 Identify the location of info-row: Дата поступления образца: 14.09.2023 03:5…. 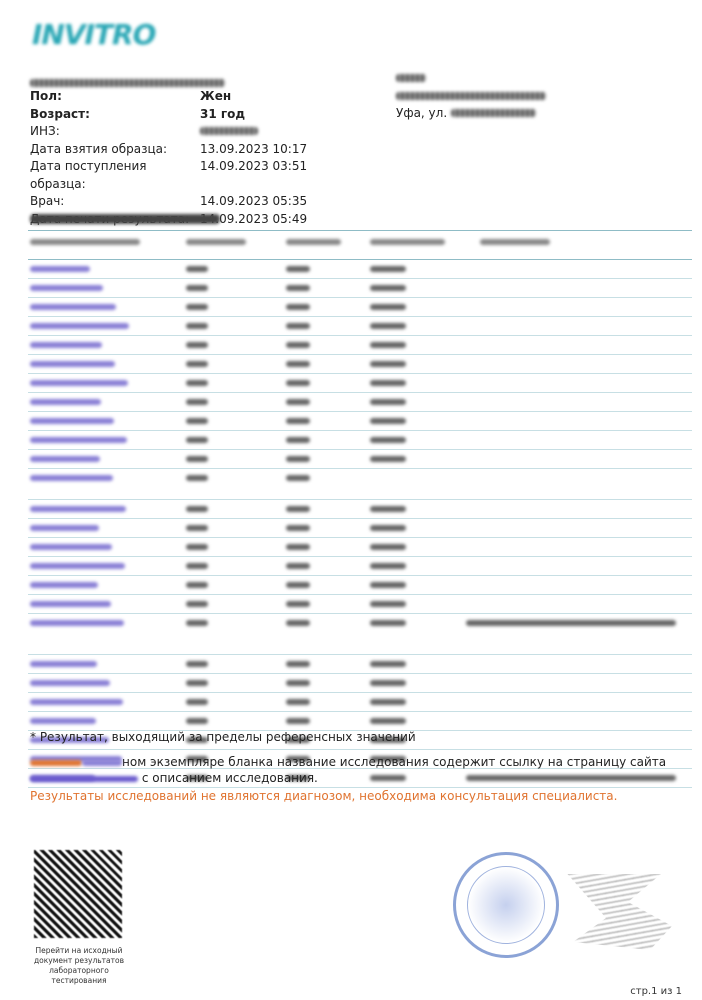
(168, 175).